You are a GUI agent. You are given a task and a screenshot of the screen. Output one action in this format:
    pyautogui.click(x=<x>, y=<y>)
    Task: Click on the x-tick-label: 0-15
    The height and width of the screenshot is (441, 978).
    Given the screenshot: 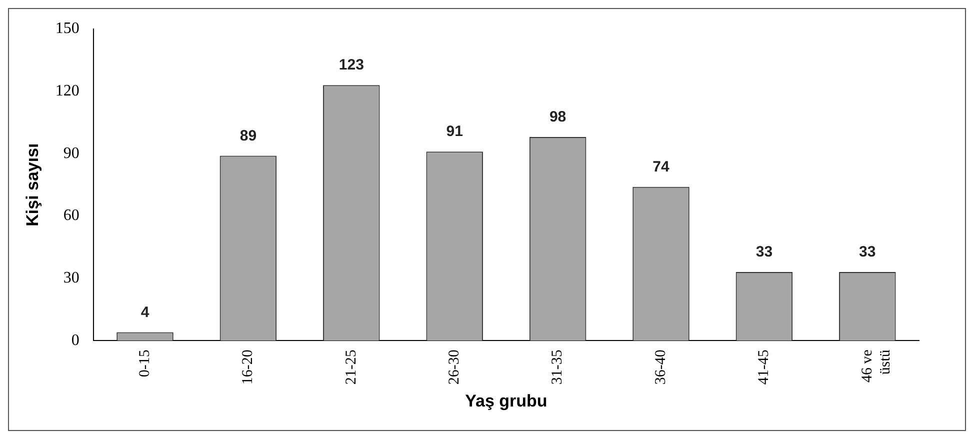 What is the action you would take?
    pyautogui.click(x=144, y=364)
    